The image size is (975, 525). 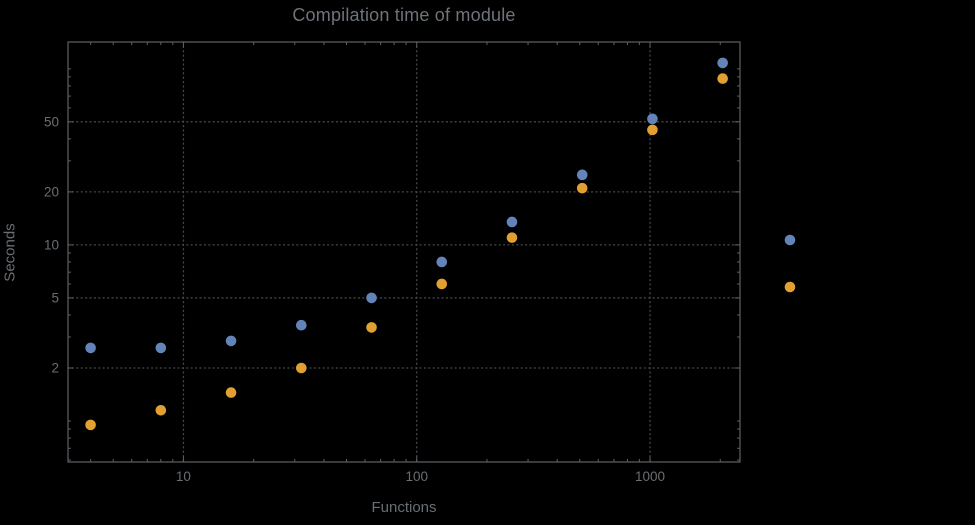 I want to click on x-tick-label: 1000, so click(x=650, y=476).